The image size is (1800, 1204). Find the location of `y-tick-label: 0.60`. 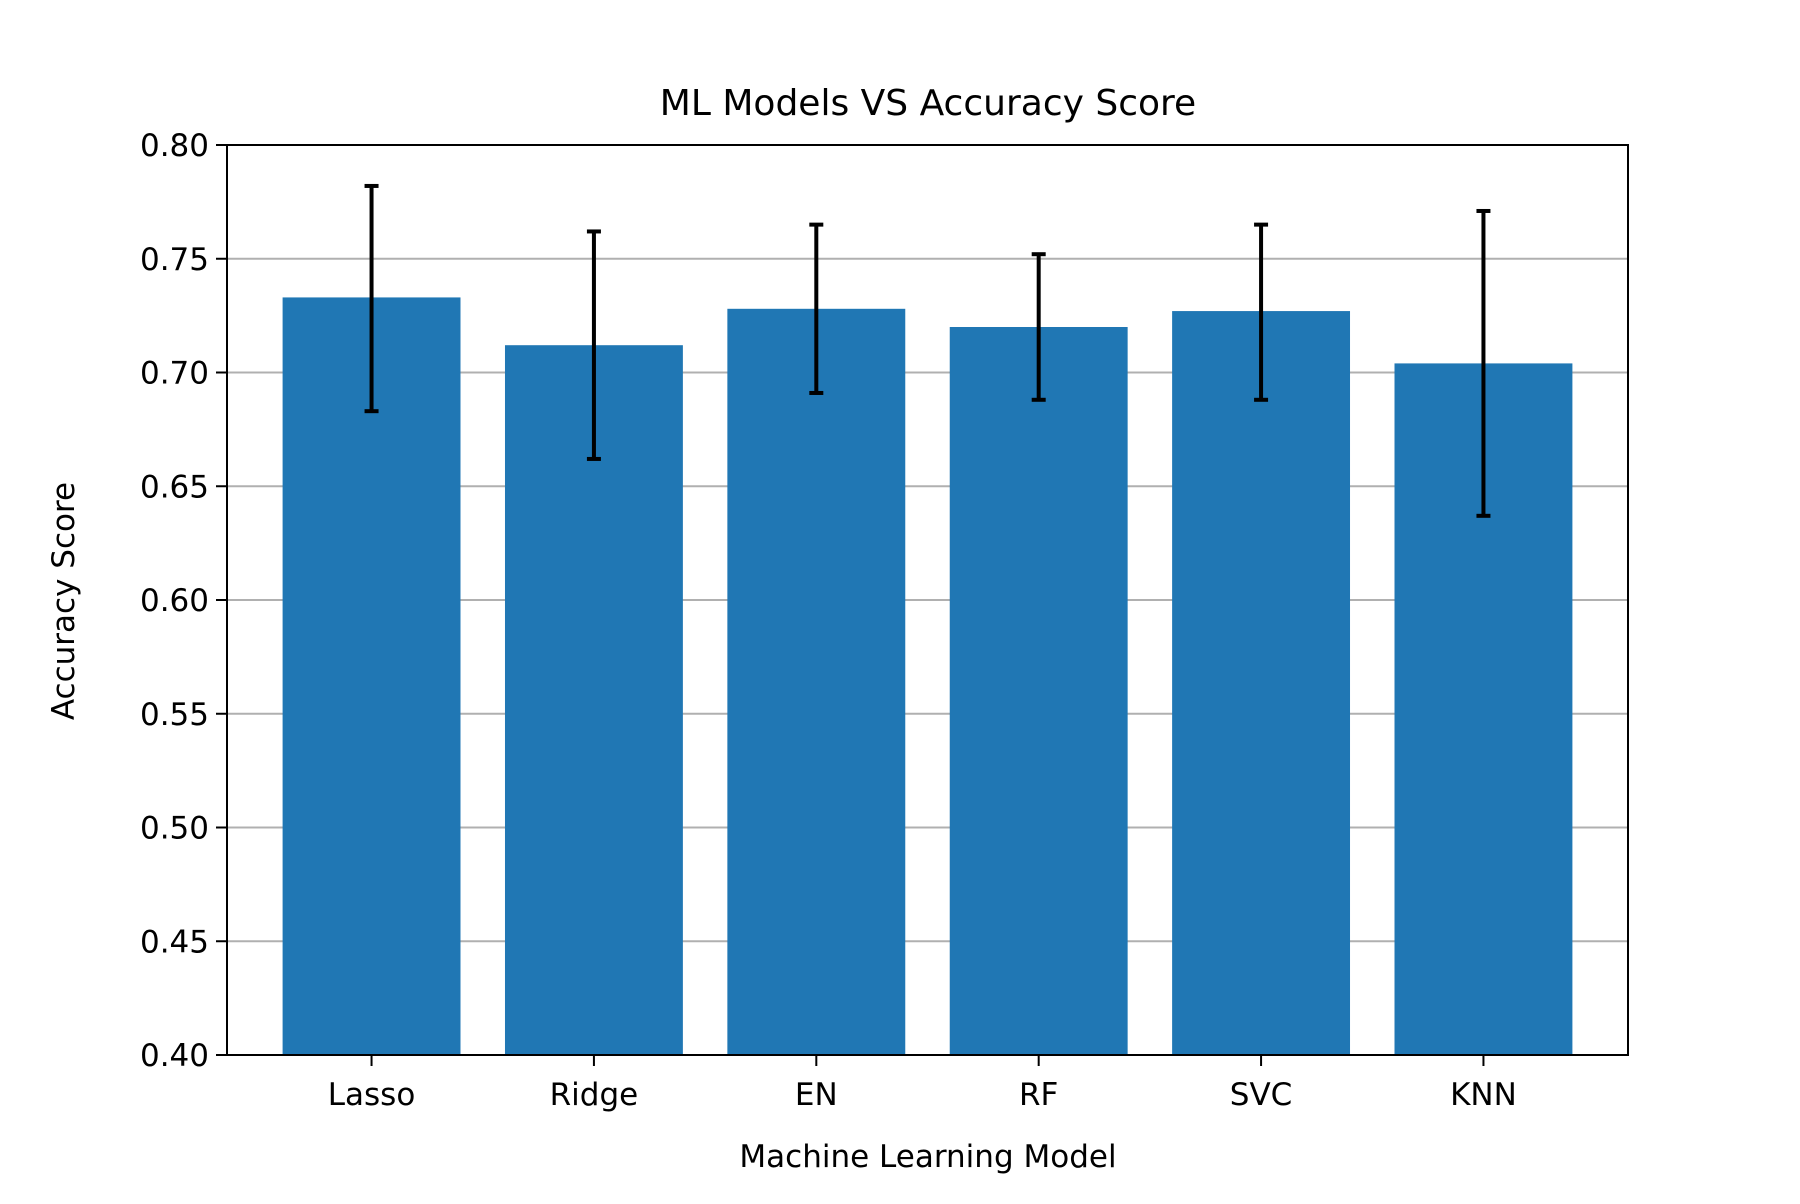

y-tick-label: 0.60 is located at coordinates (174, 601).